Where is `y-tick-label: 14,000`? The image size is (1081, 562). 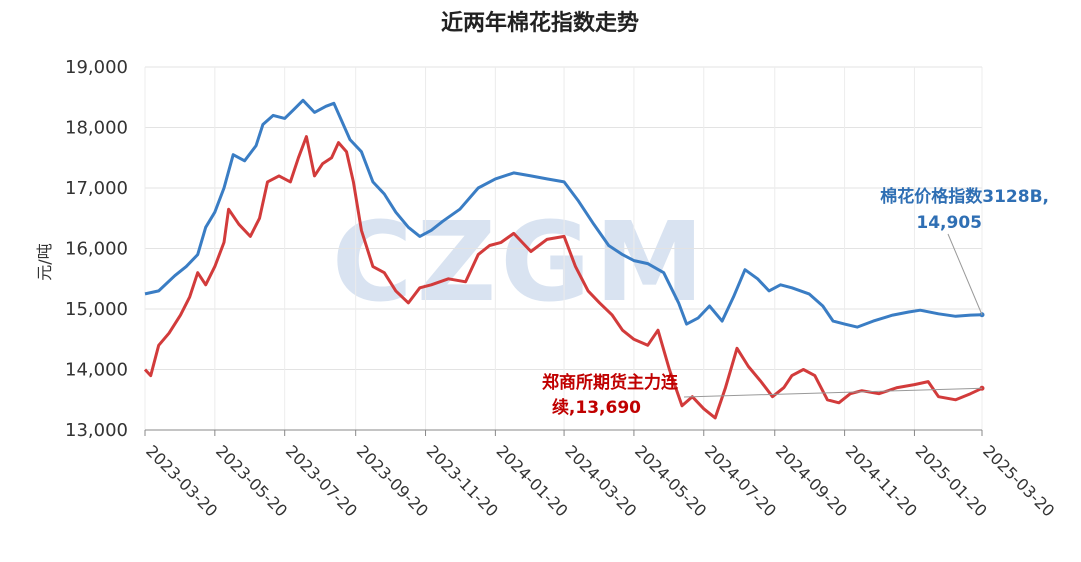
y-tick-label: 14,000 is located at coordinates (96, 370).